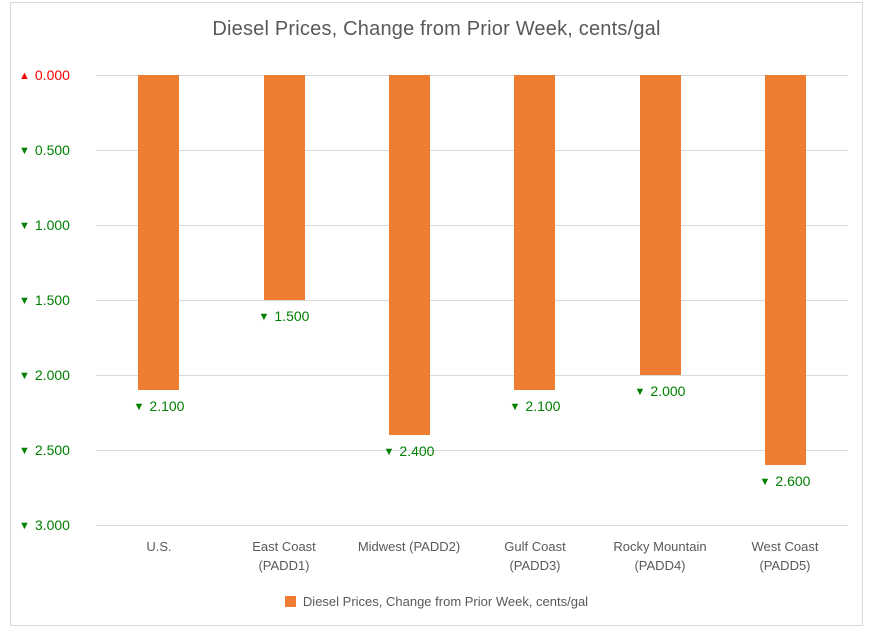 The width and height of the screenshot is (874, 641). Describe the element at coordinates (284, 187) in the screenshot. I see `bar-east-coast-padd1` at that location.